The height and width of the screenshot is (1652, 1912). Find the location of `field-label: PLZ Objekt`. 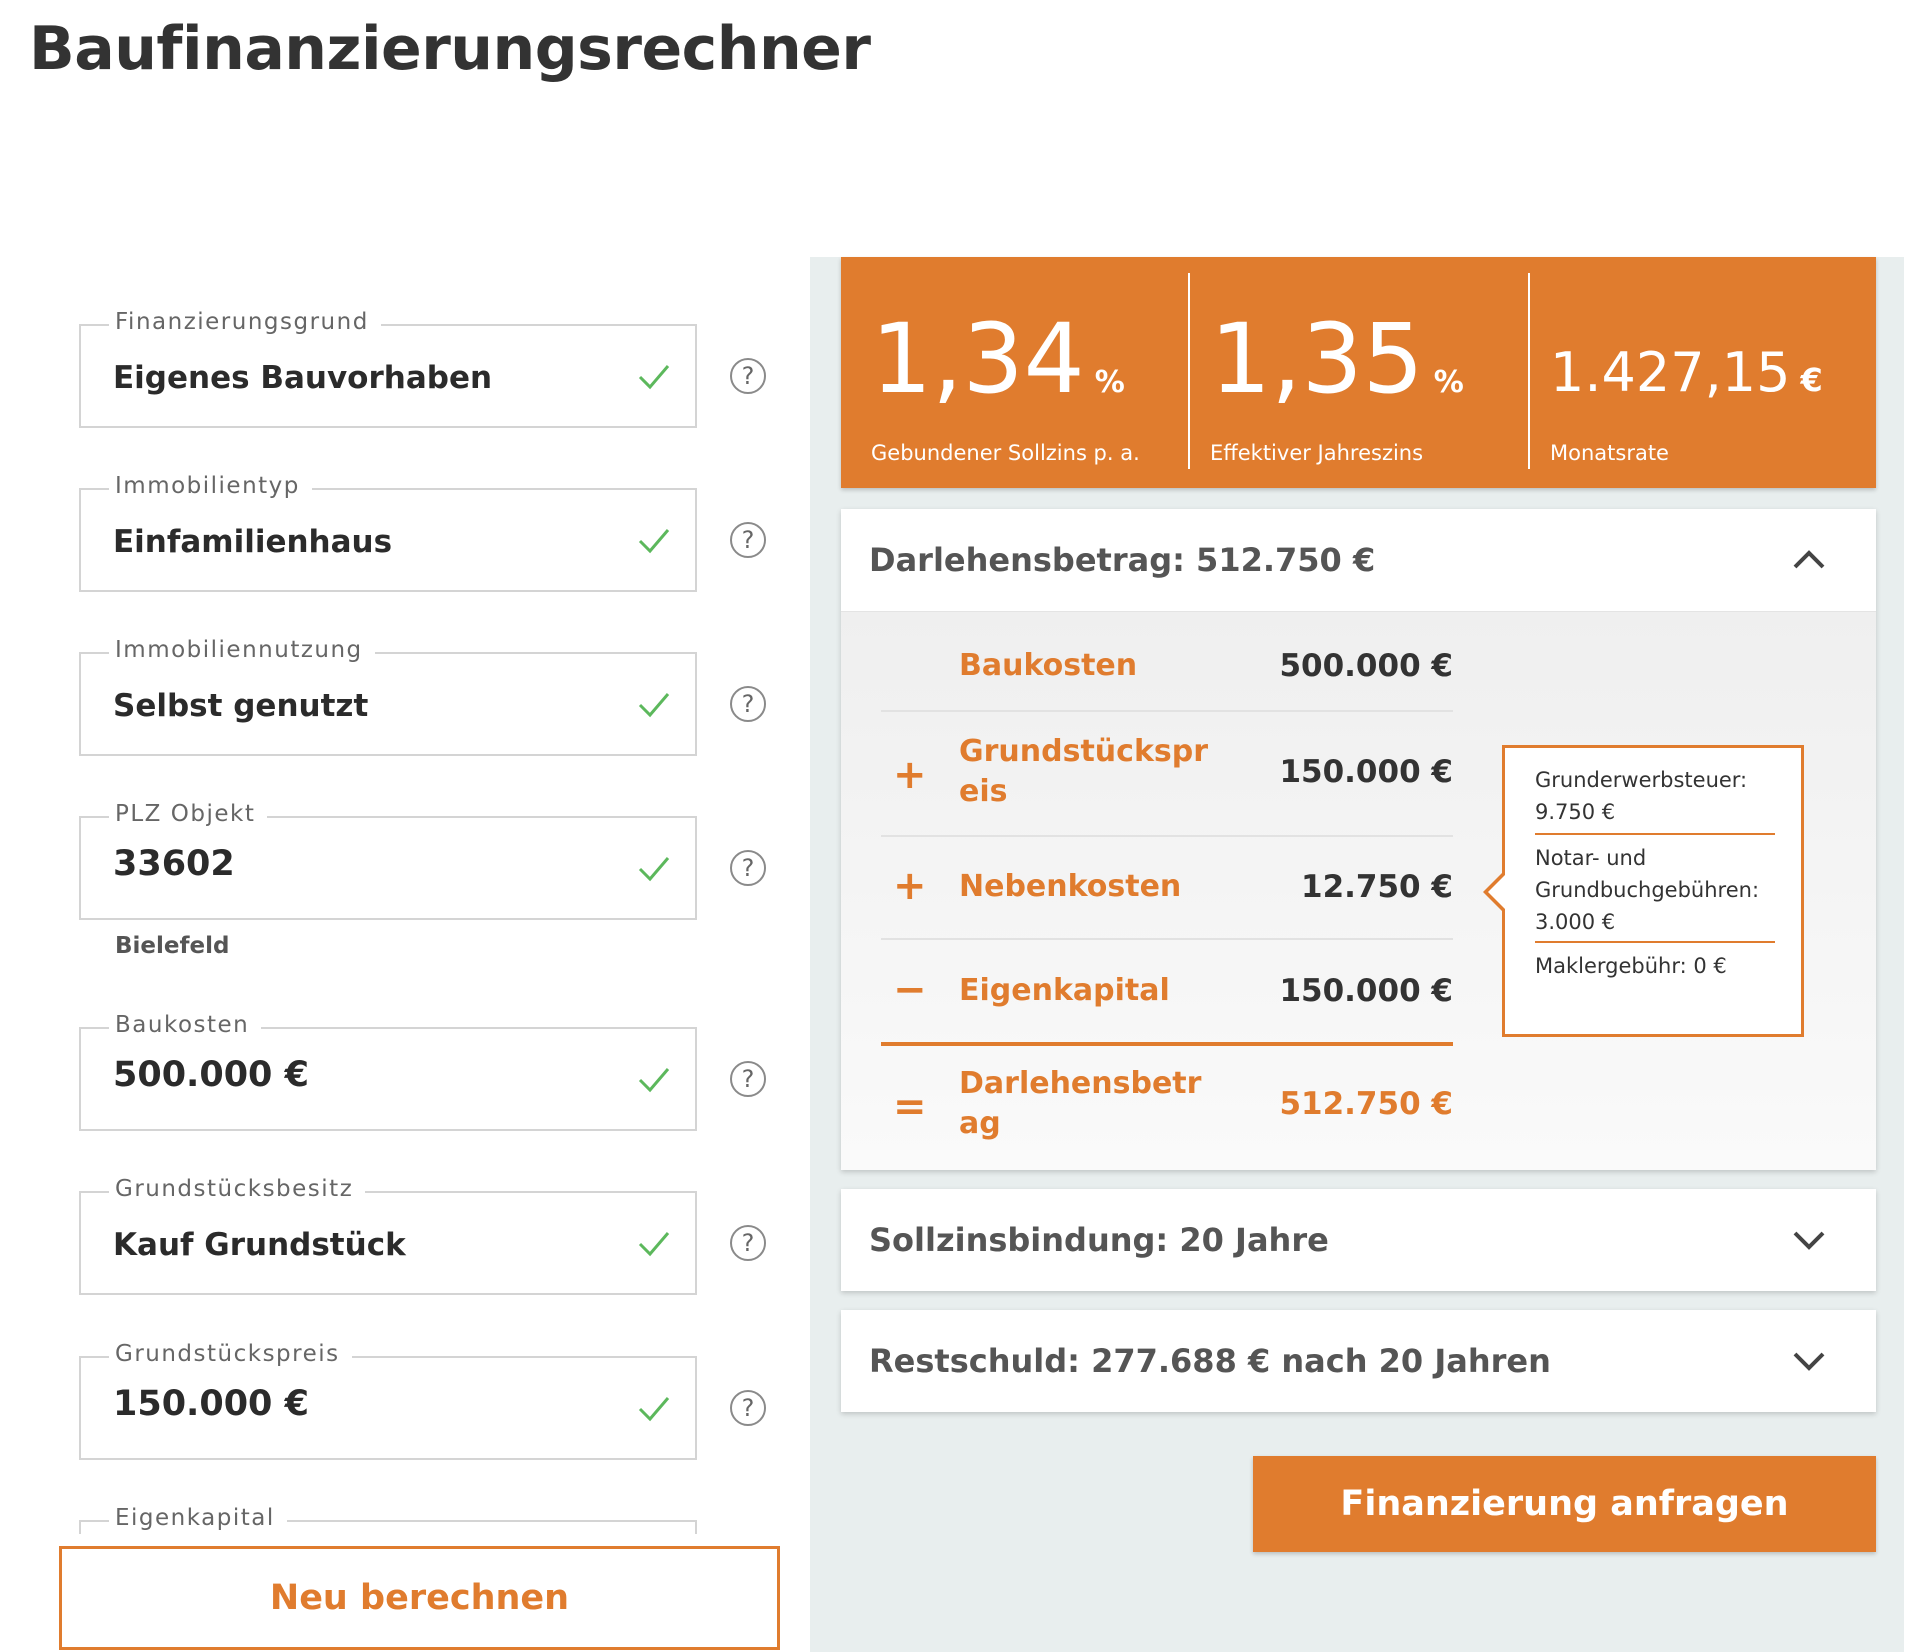

field-label: PLZ Objekt is located at coordinates (188, 814).